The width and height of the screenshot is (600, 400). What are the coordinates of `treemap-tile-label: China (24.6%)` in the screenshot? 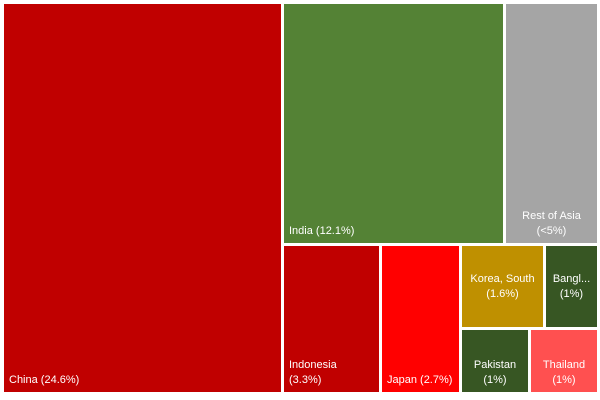 It's located at (44, 380).